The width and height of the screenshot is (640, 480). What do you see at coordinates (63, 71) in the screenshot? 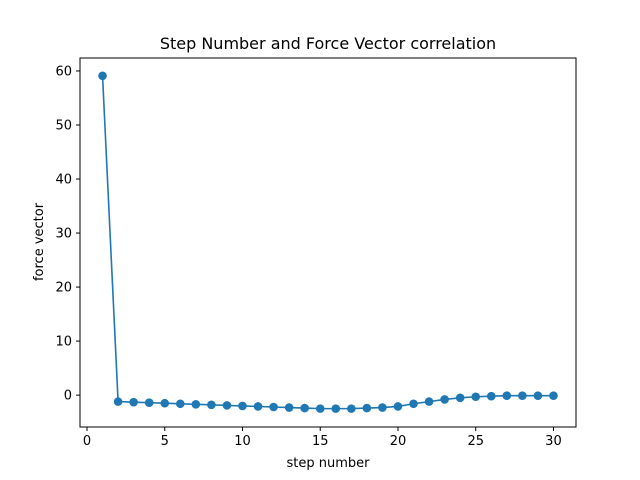
I see `y-tick-label: 60` at bounding box center [63, 71].